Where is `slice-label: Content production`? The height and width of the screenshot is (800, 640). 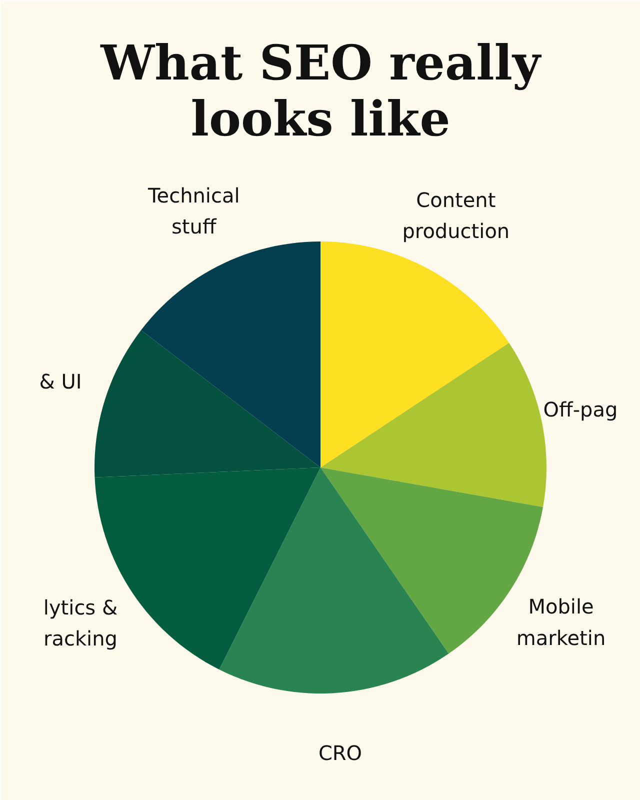
slice-label: Content production is located at coordinates (456, 216).